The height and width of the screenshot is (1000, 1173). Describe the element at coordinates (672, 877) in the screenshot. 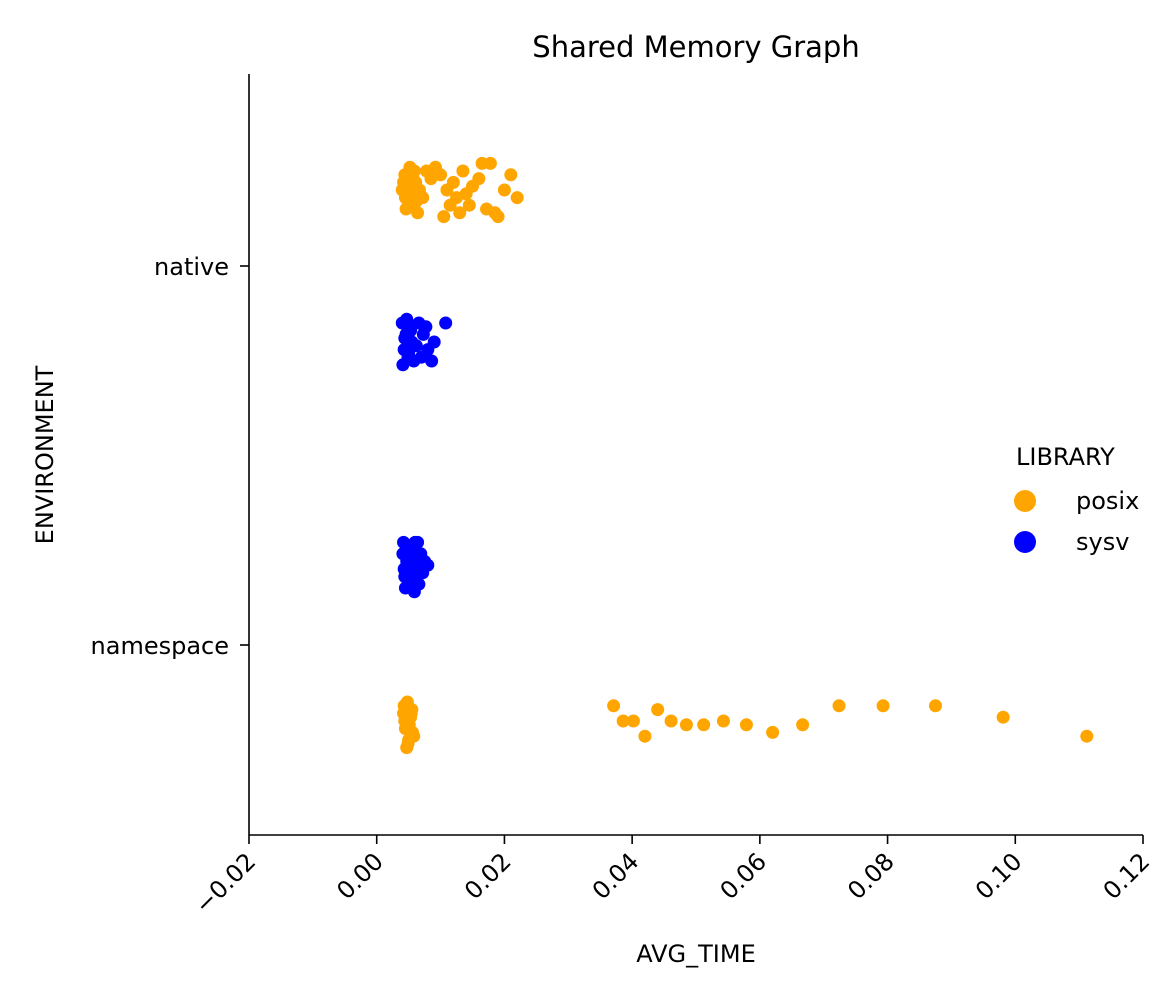

I see `x-axis-ticks: −0.02 0.00 0.02 0.04 0.06 0.08 0.10 0.12` at that location.